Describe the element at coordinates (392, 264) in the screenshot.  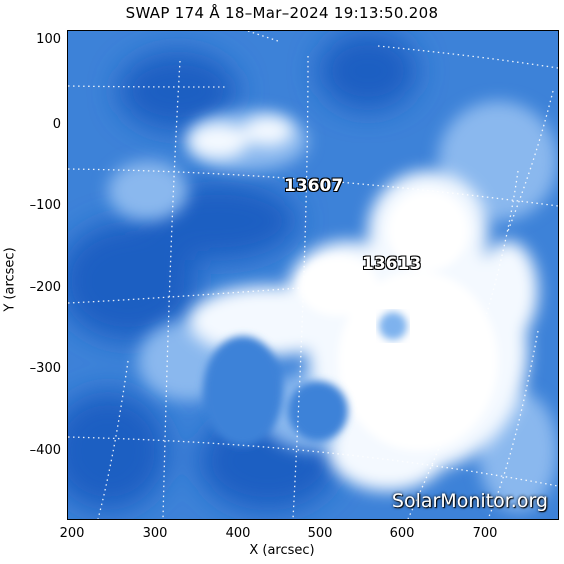
I see `active-region-label: 13613` at that location.